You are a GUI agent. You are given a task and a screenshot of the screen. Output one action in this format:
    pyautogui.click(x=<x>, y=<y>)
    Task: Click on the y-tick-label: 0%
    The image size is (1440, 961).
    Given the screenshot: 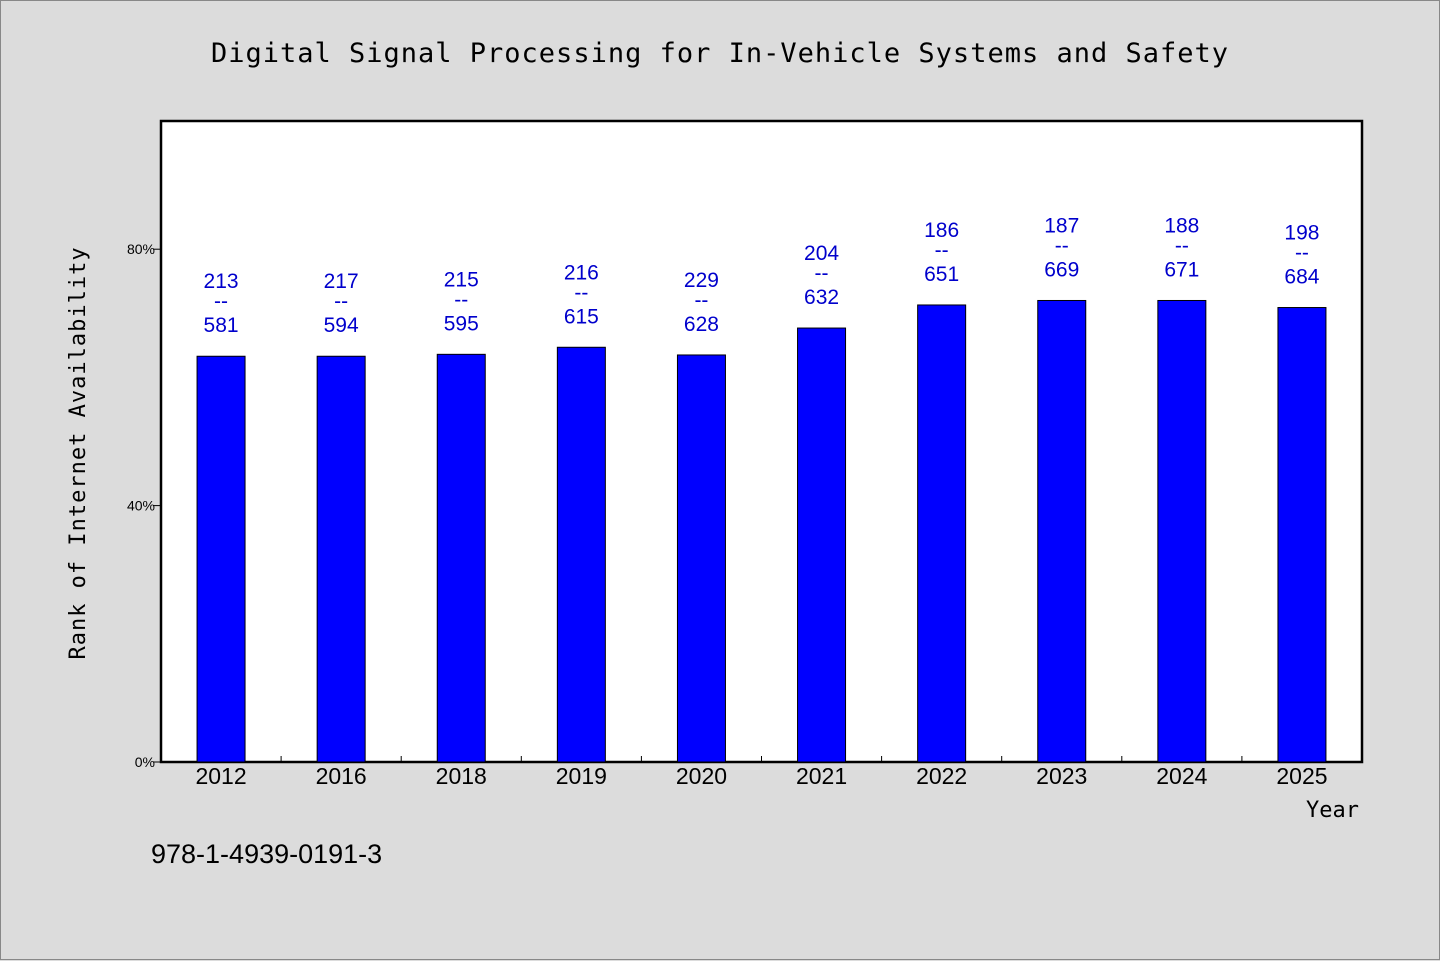 What is the action you would take?
    pyautogui.click(x=145, y=762)
    